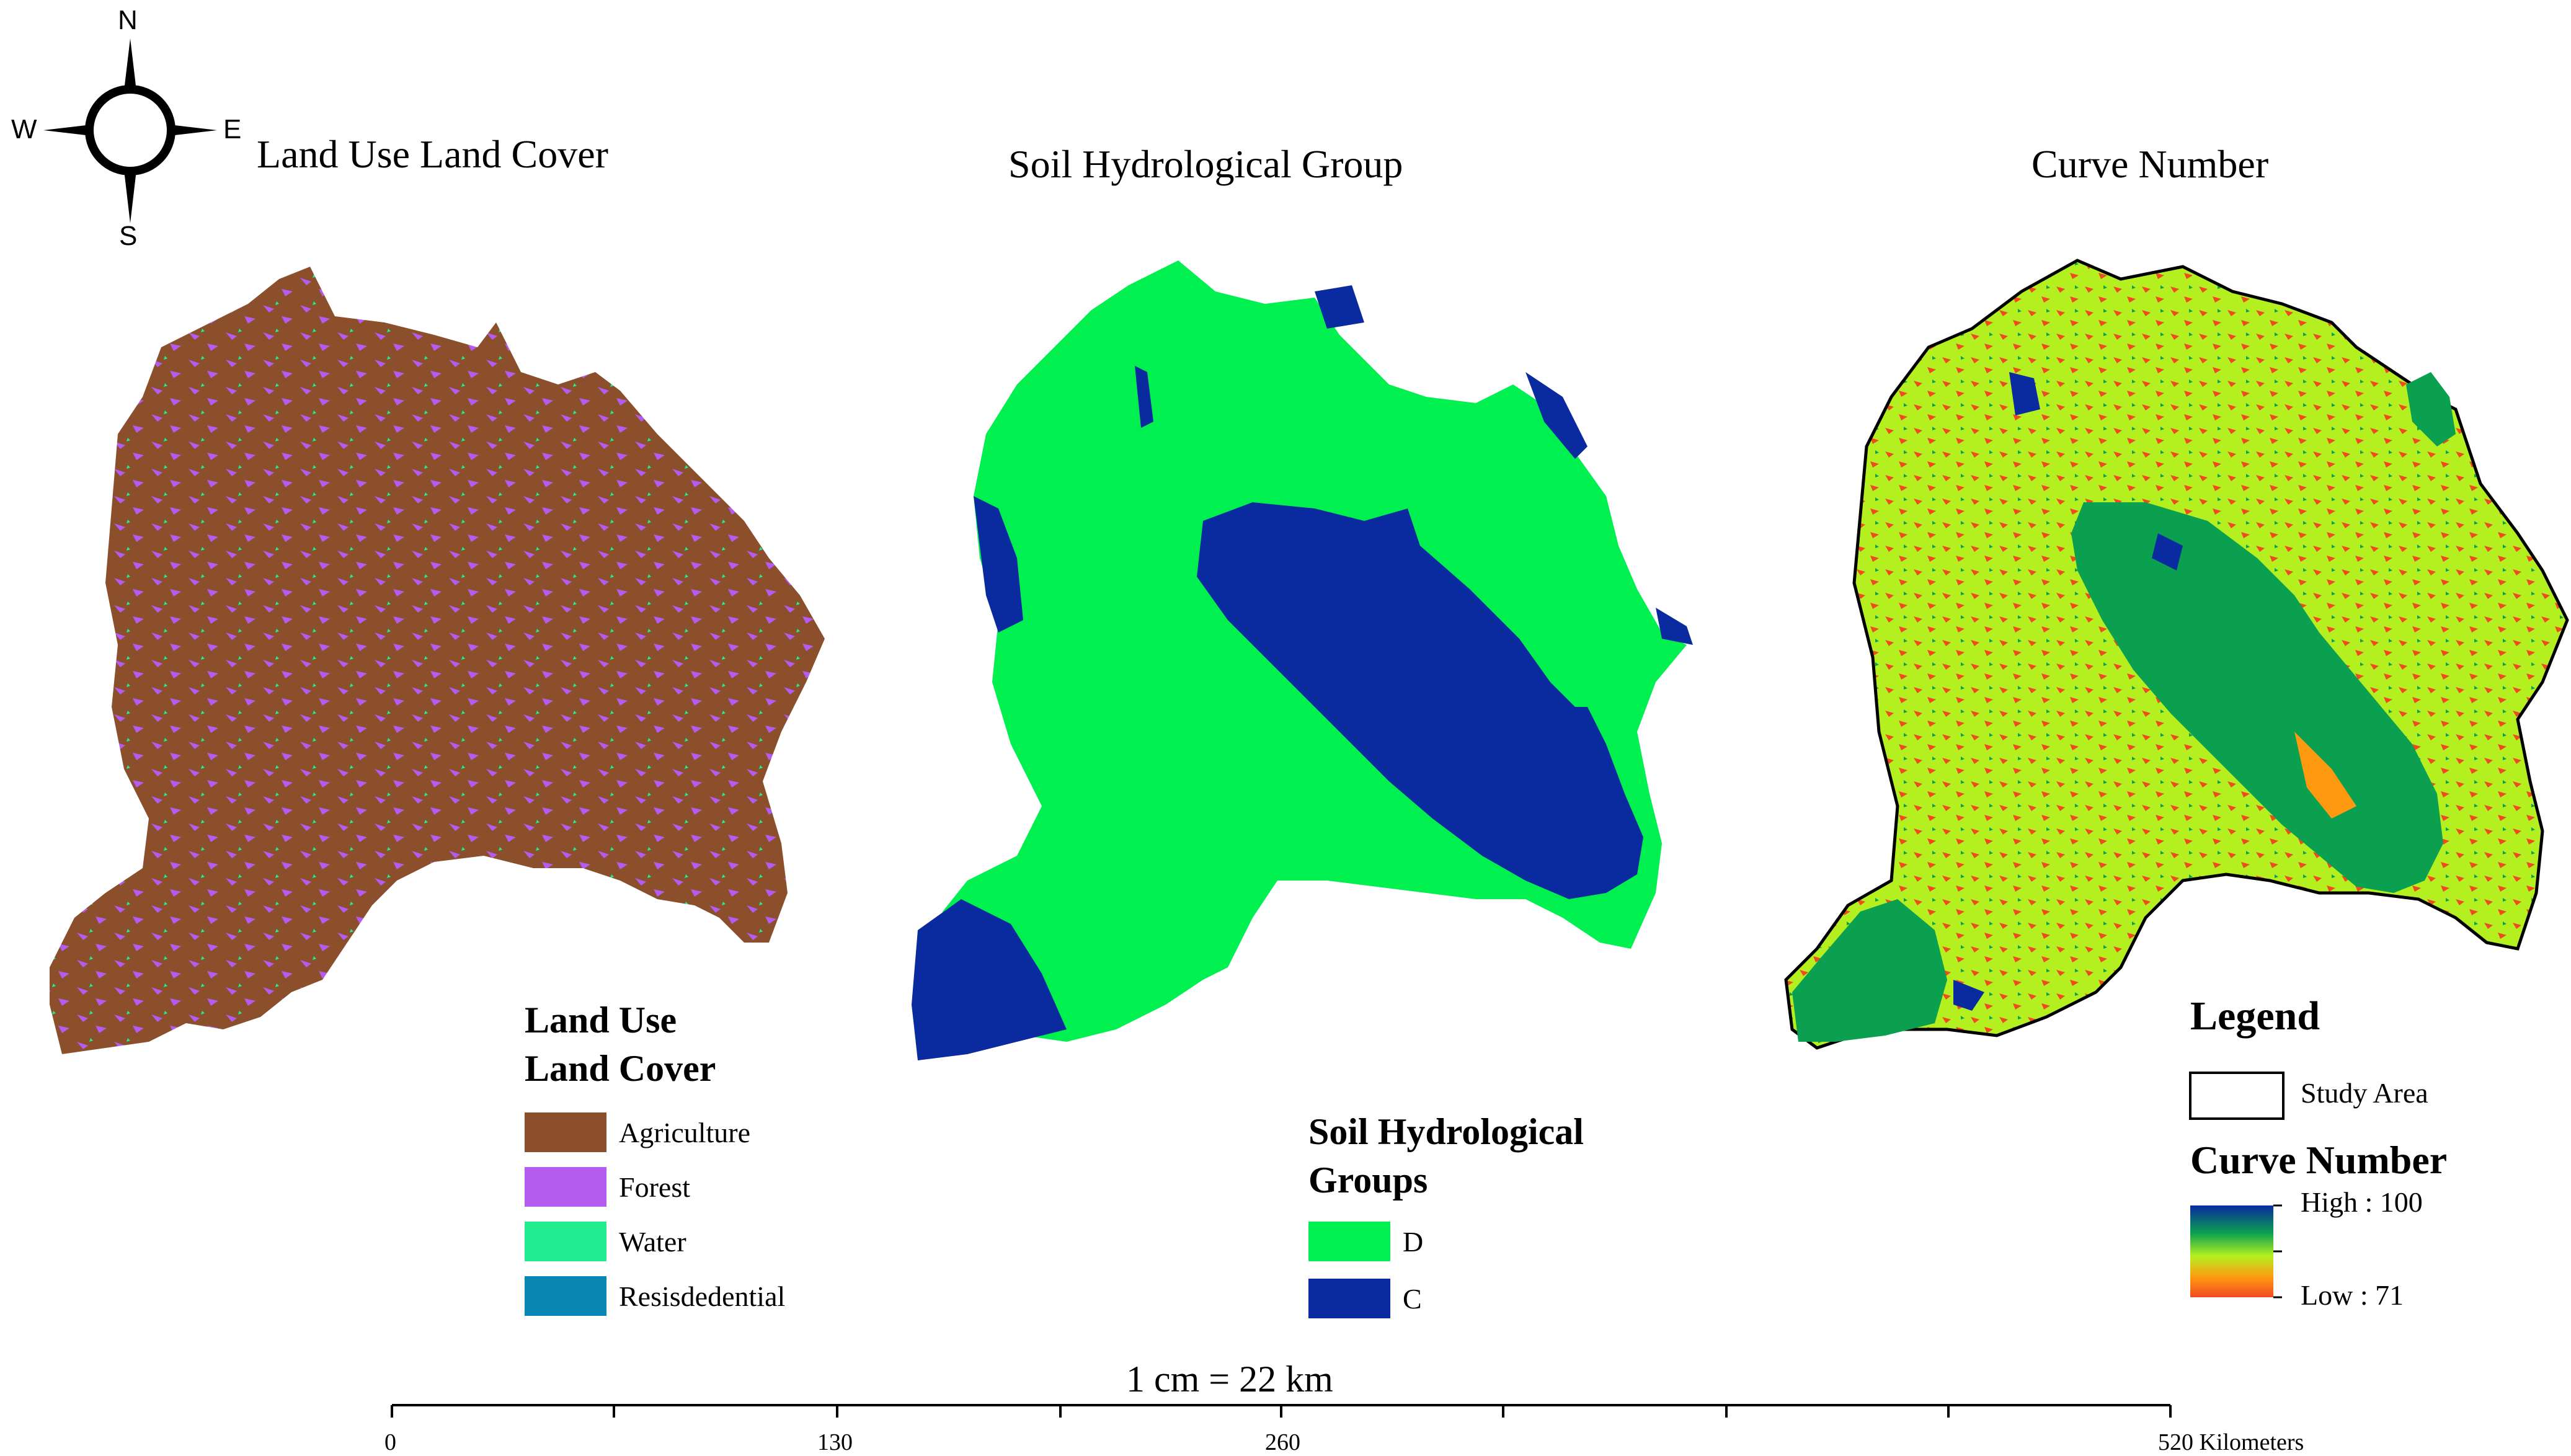 This screenshot has height=1456, width=2571. What do you see at coordinates (2255, 1016) in the screenshot?
I see `cn-legend-title: Legend` at bounding box center [2255, 1016].